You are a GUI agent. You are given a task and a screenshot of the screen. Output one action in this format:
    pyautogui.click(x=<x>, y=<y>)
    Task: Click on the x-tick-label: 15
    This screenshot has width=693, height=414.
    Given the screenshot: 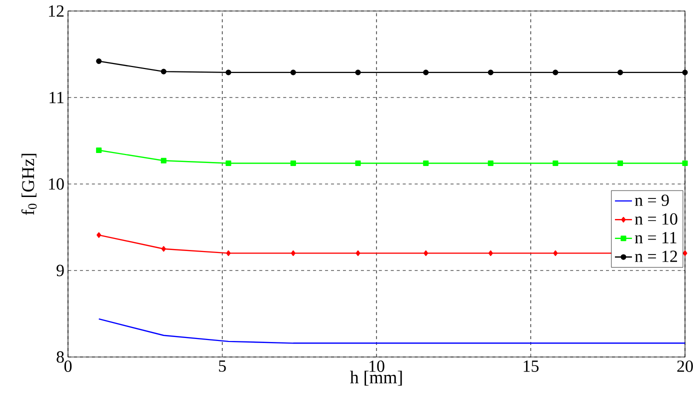 What is the action you would take?
    pyautogui.click(x=531, y=366)
    